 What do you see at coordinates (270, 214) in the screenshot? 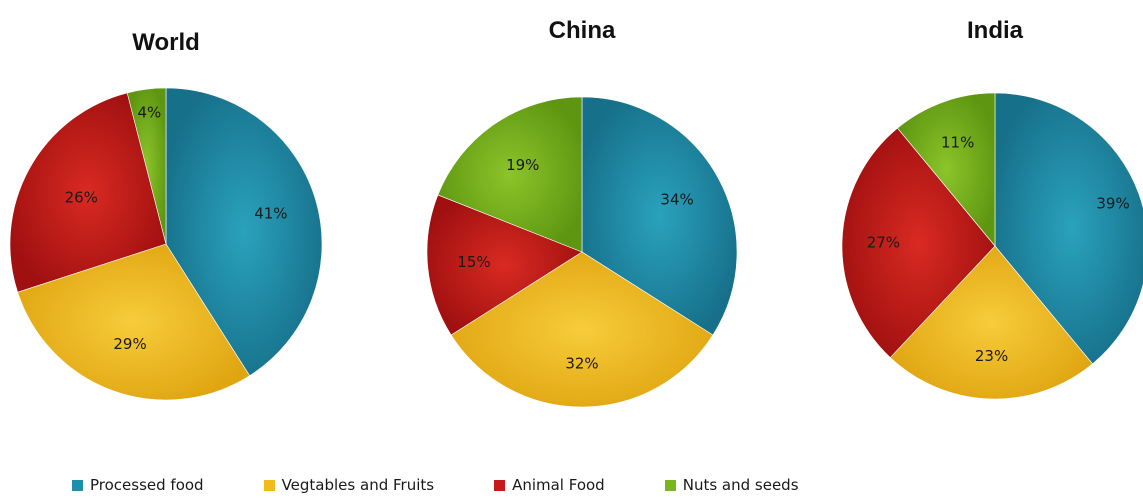
I see `data-label-processed-food: 41%` at bounding box center [270, 214].